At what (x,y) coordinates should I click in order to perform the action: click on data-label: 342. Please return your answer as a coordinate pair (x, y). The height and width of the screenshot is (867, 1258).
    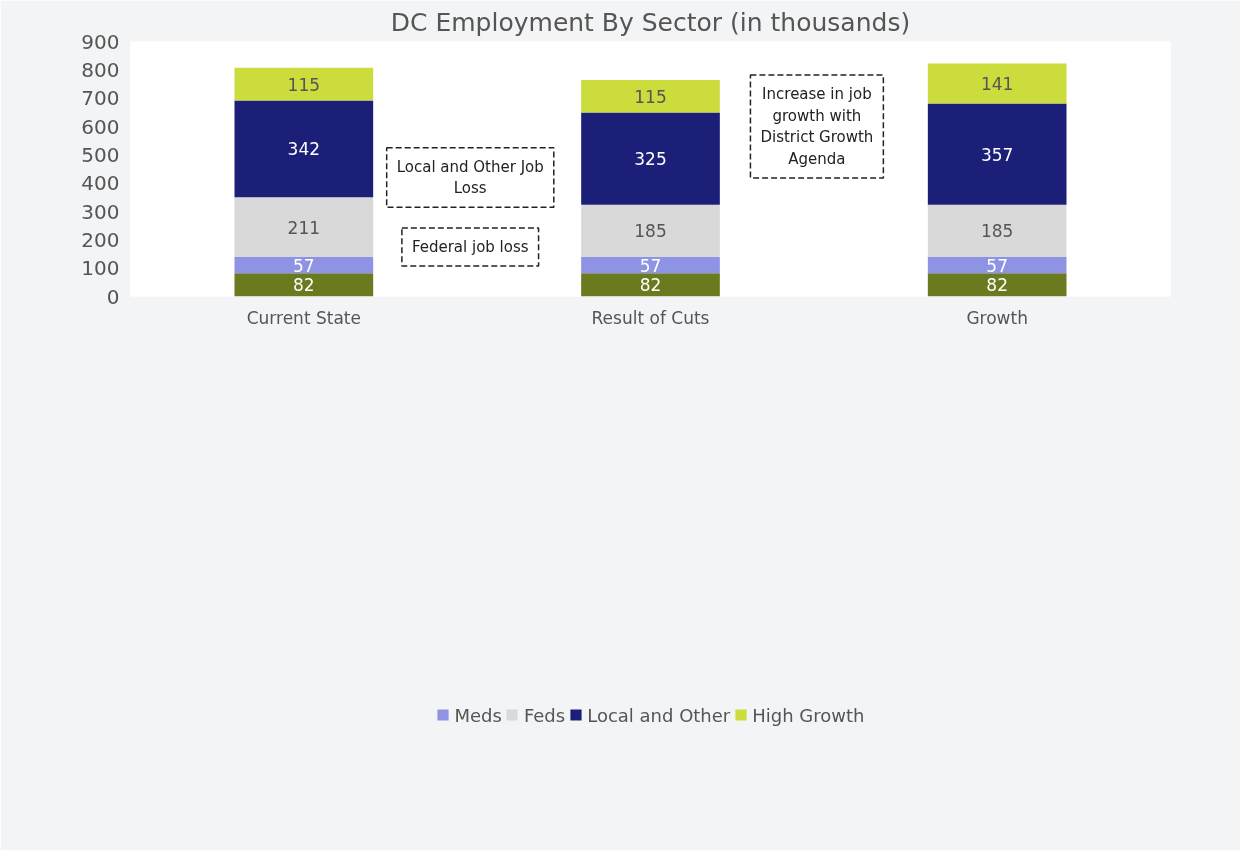
    Looking at the image, I should click on (304, 149).